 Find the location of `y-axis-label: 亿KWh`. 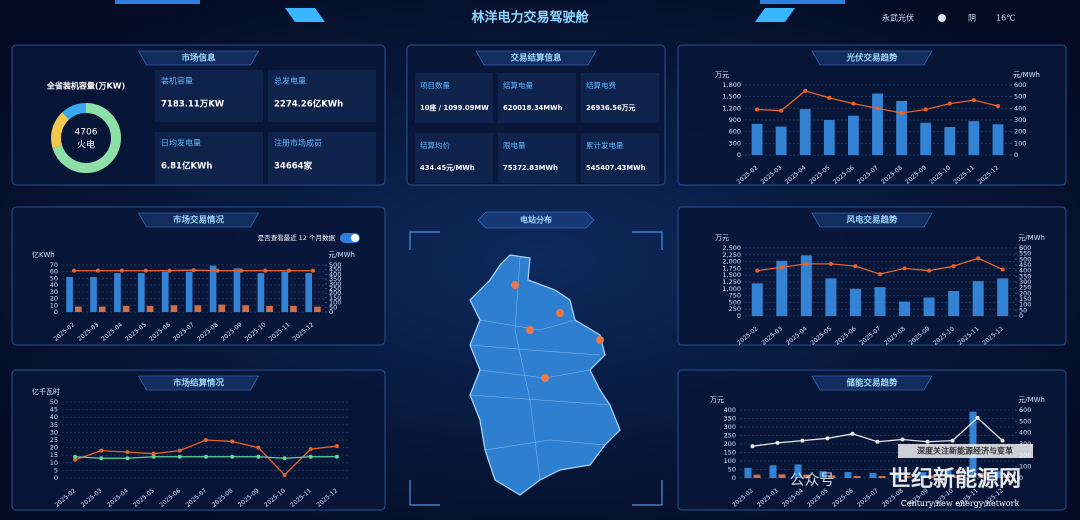

y-axis-label: 亿KWh is located at coordinates (43, 254).